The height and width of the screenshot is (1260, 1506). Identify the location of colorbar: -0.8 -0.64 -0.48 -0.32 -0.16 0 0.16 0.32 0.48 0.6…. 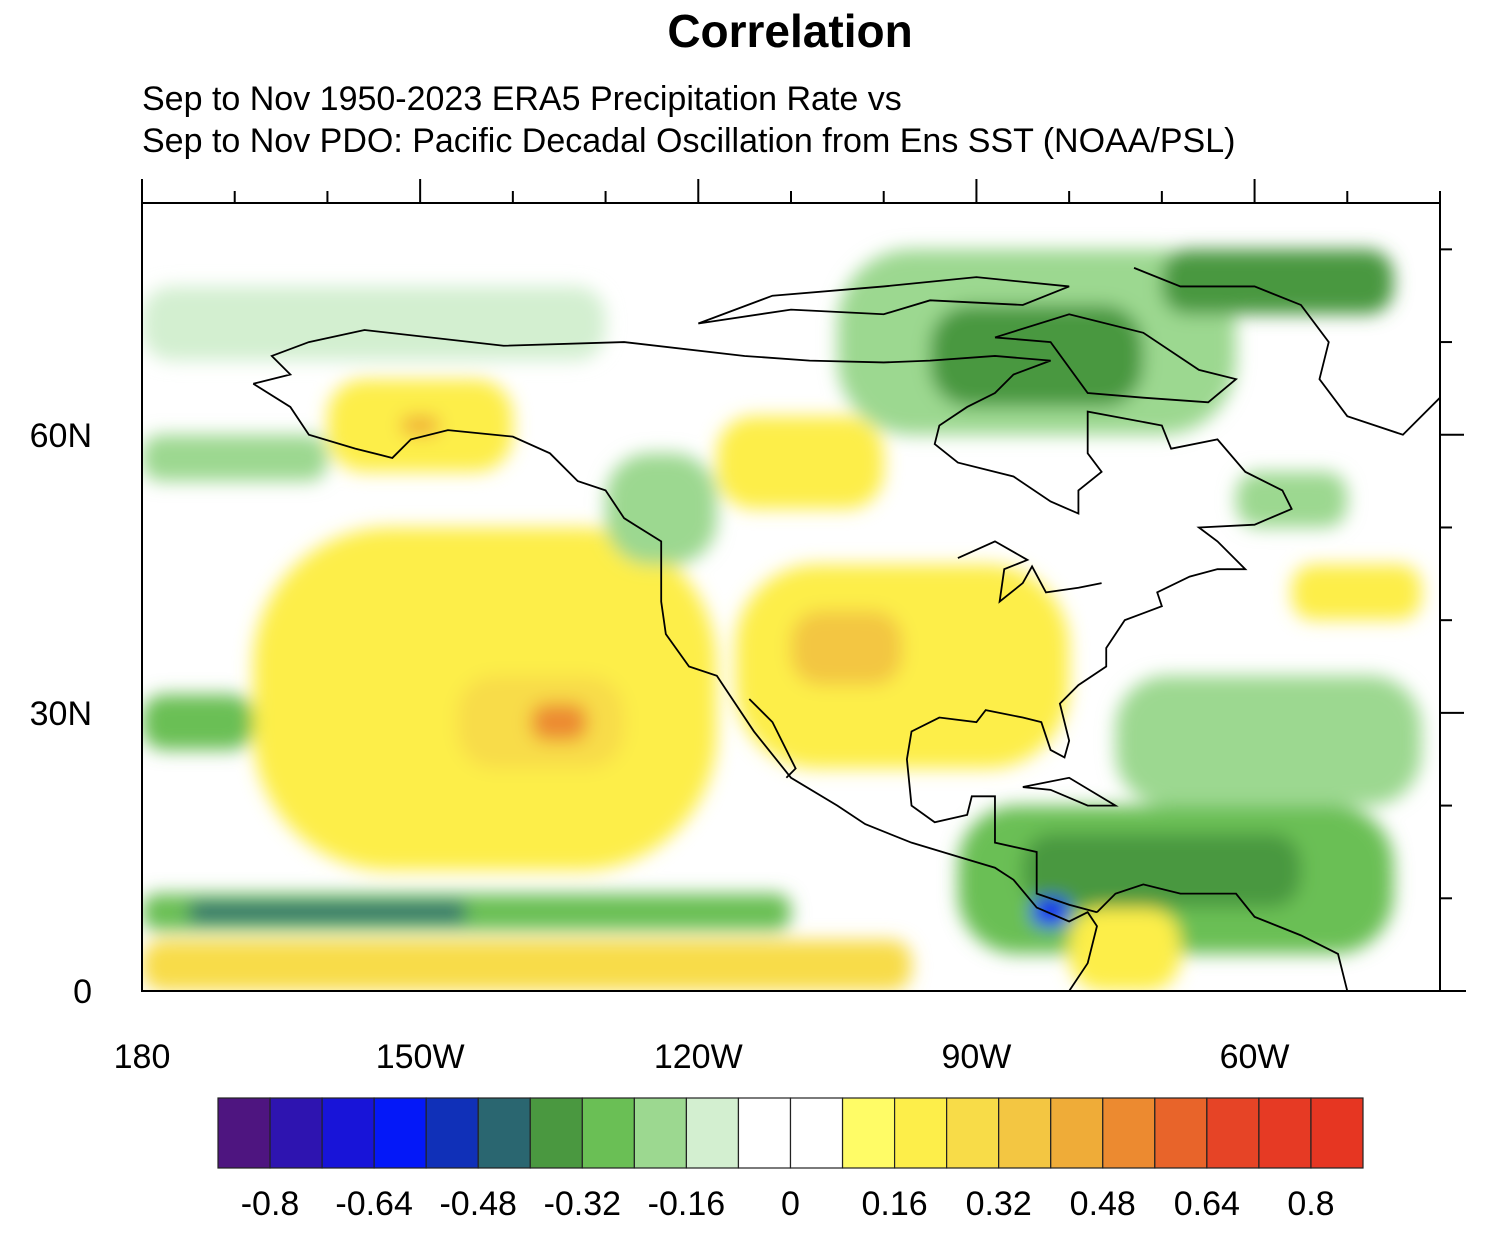
(790, 1160).